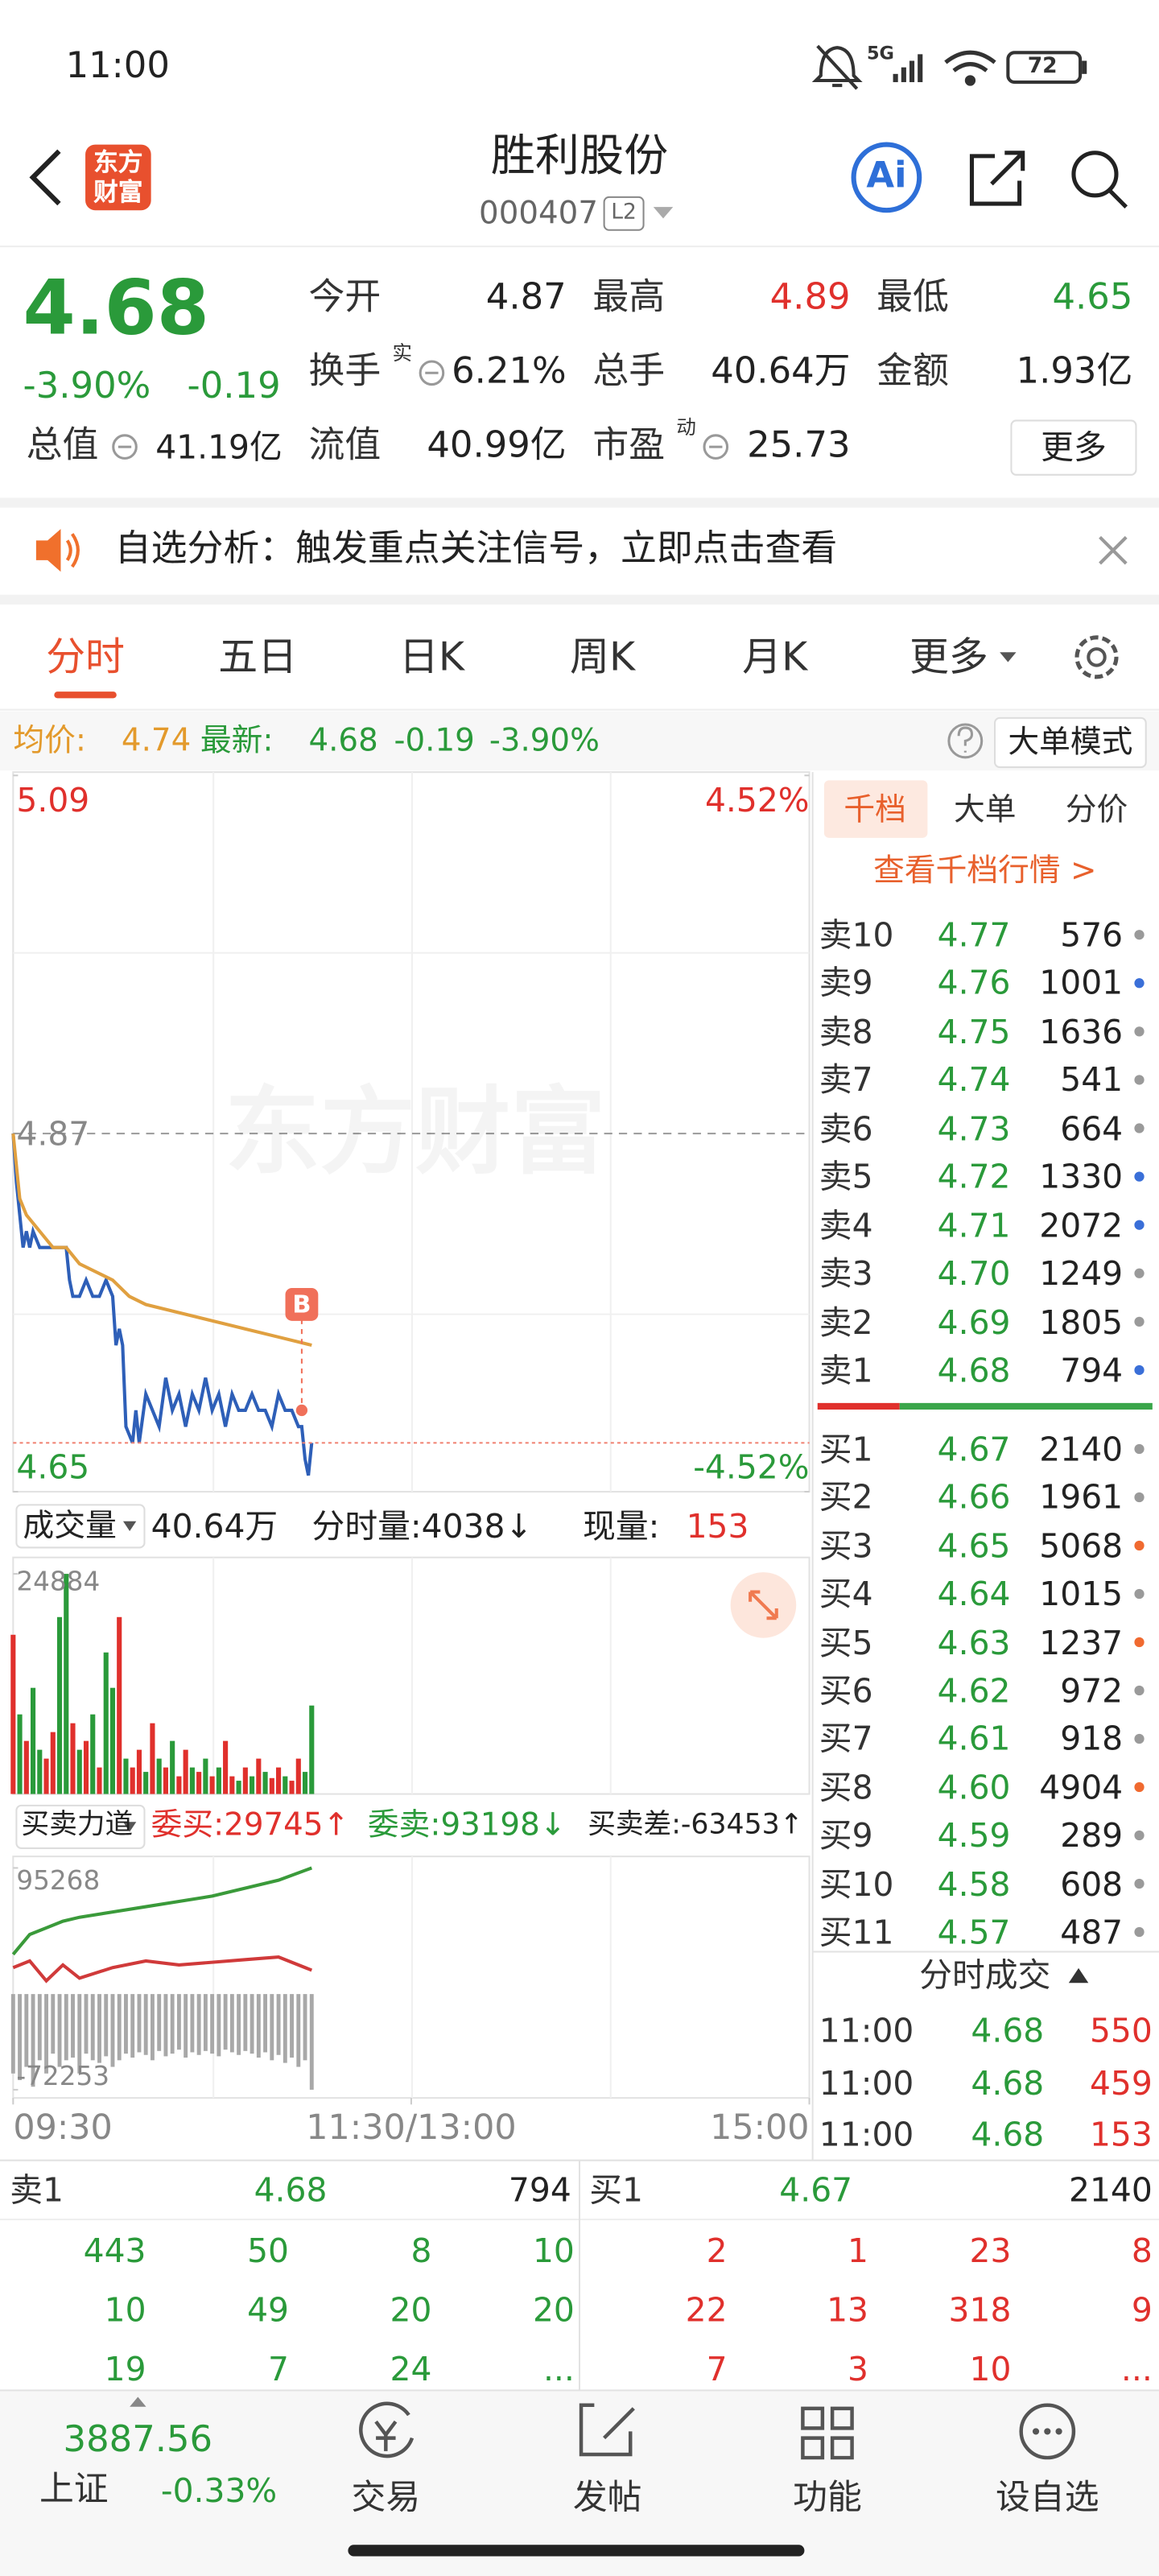 This screenshot has height=2576, width=1159. Describe the element at coordinates (387, 2429) in the screenshot. I see `trade-icon` at that location.